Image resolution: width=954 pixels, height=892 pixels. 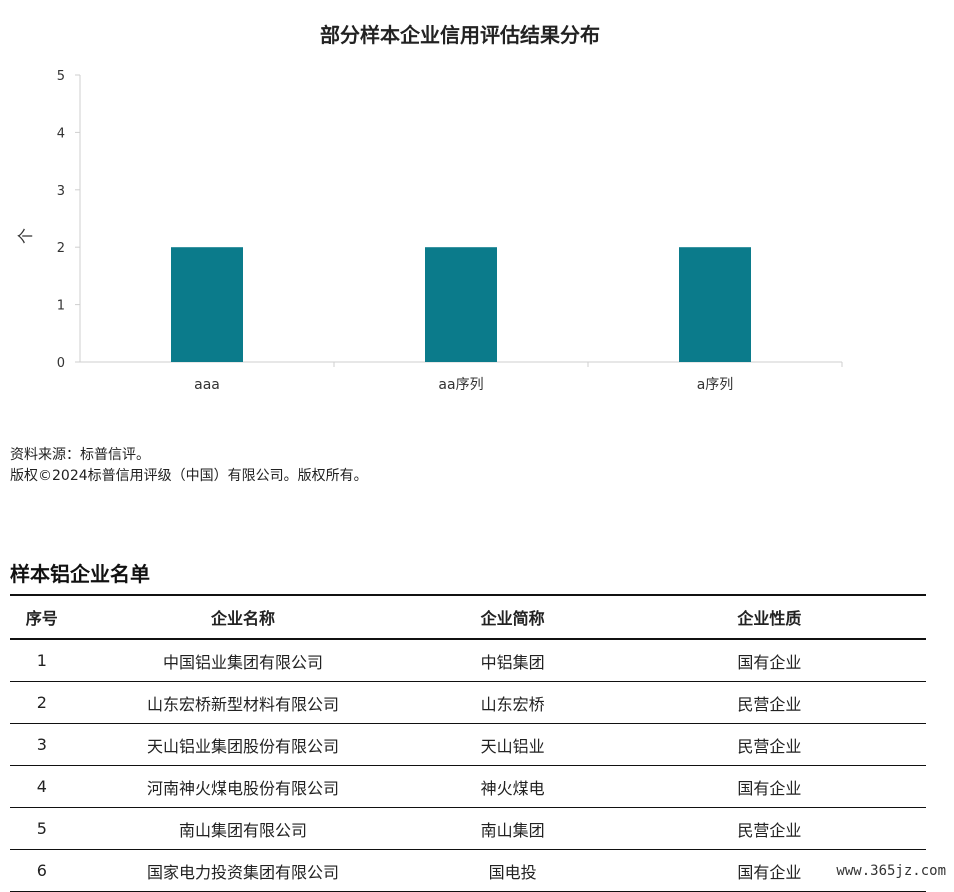 What do you see at coordinates (243, 786) in the screenshot?
I see `cell-name: 河南神火煤电股份有限公司` at bounding box center [243, 786].